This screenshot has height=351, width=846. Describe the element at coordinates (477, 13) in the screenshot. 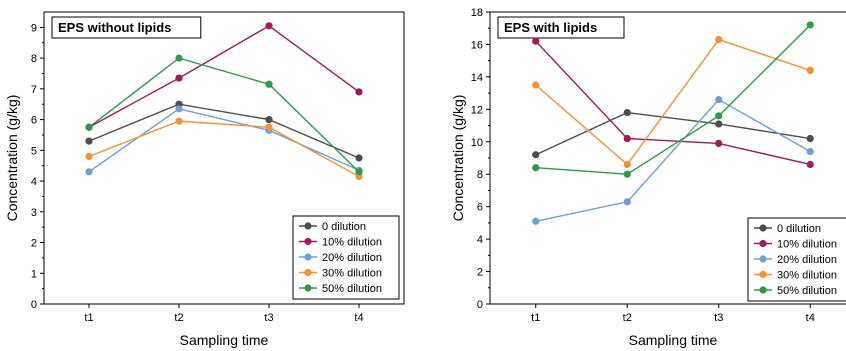

I see `y-tick-label: 18` at that location.